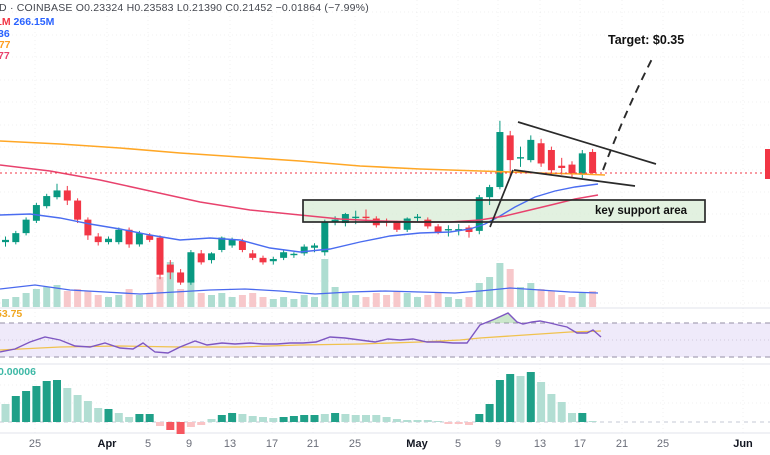 Image resolution: width=770 pixels, height=455 pixels. What do you see at coordinates (5, 22) in the screenshot?
I see `volume-value-left: 1M` at bounding box center [5, 22].